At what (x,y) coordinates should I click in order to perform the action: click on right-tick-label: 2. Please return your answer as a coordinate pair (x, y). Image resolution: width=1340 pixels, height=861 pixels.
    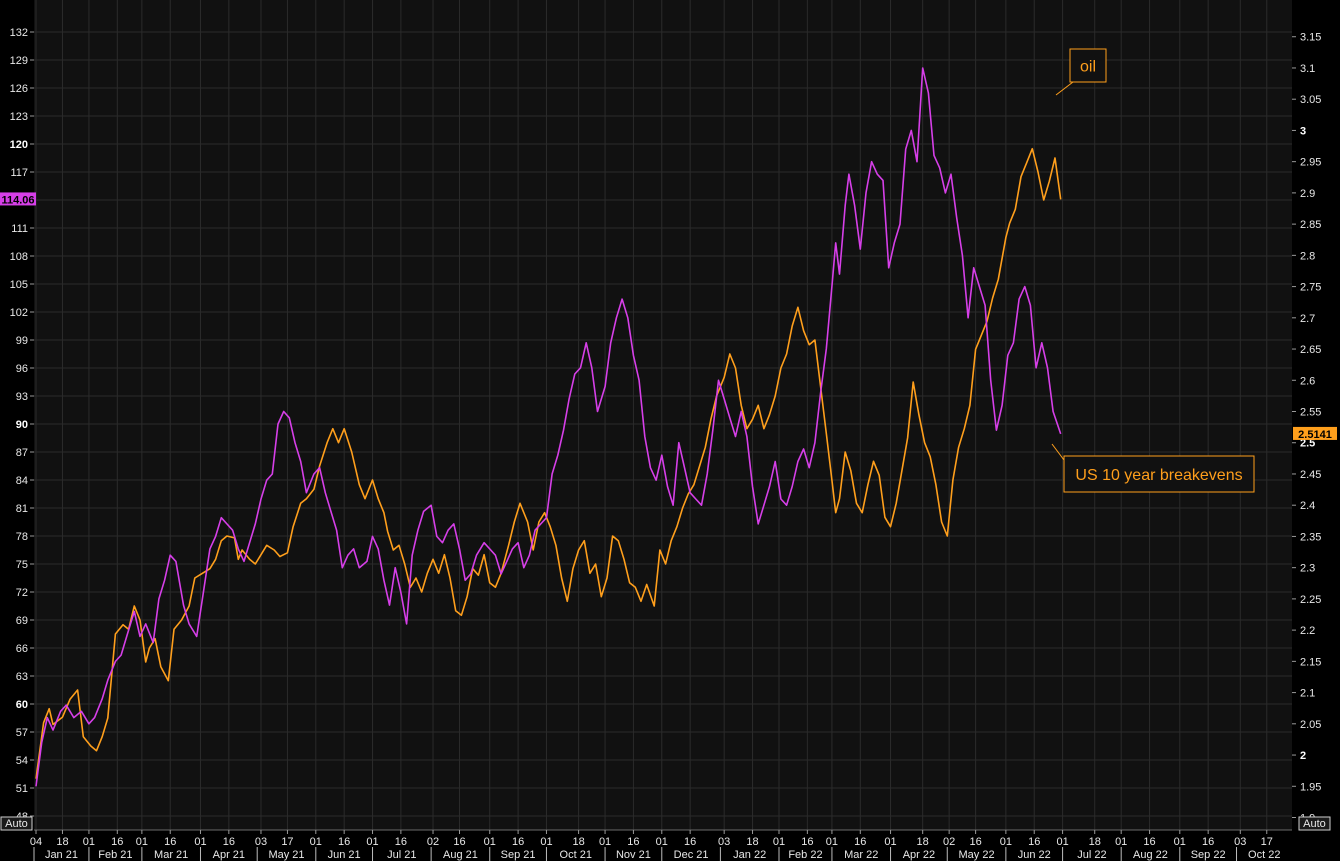
    Looking at the image, I should click on (1303, 756).